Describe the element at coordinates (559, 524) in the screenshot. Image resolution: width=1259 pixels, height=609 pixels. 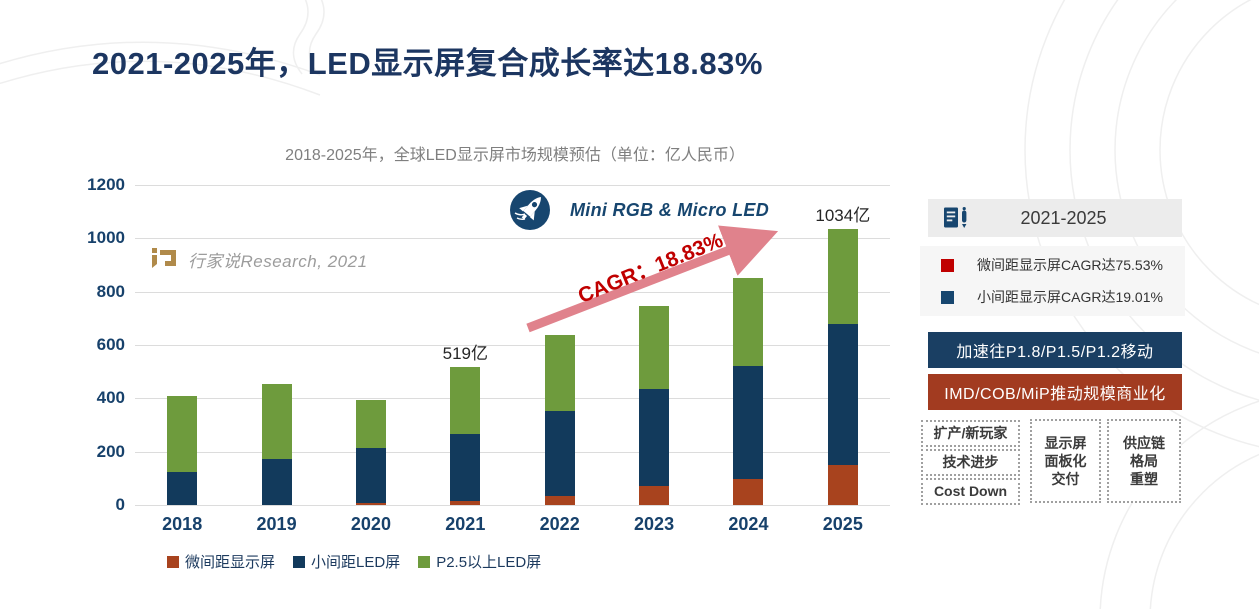
I see `x-axis-label: 2022` at that location.